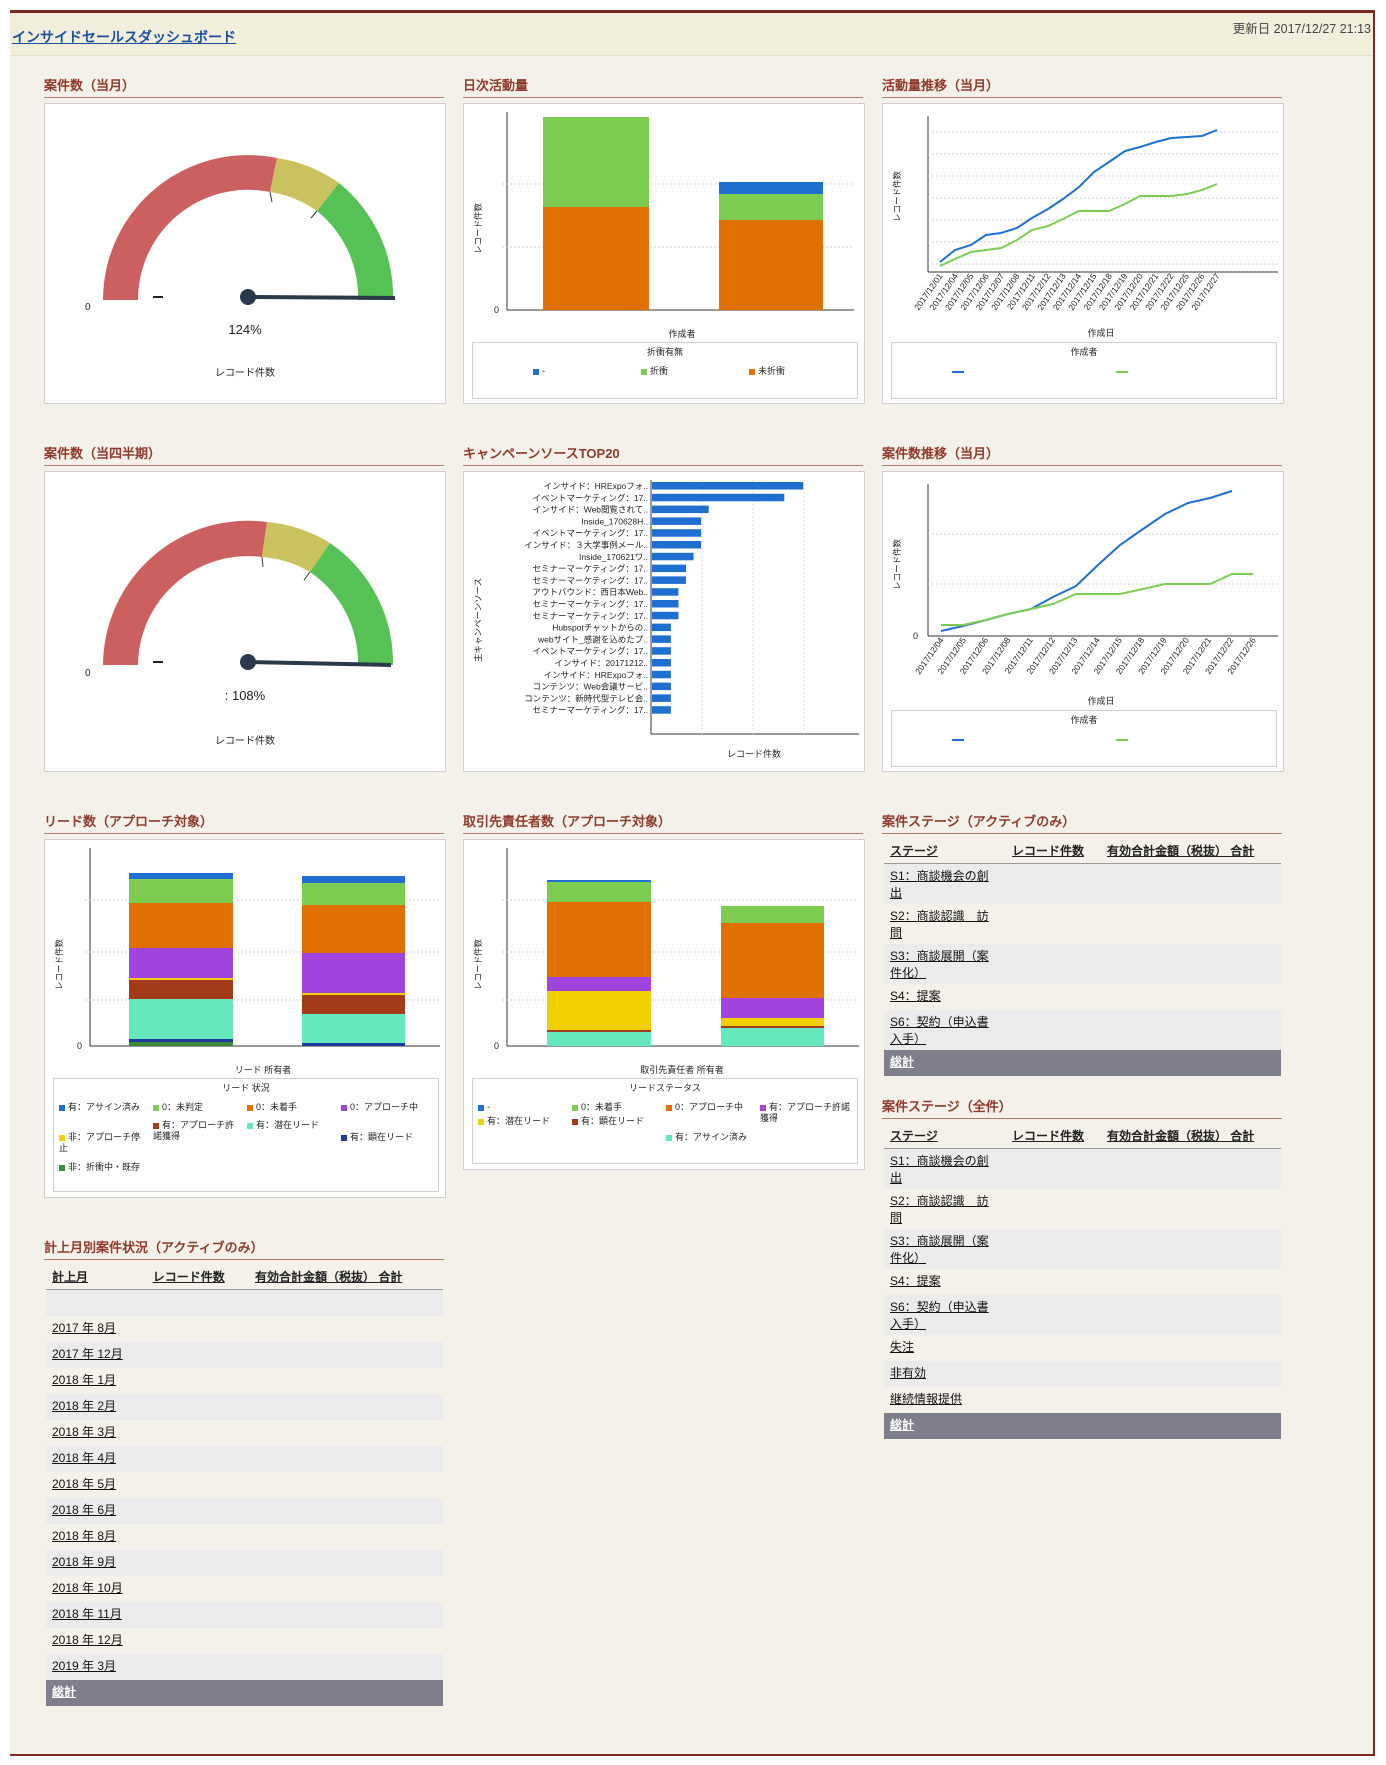 Image resolution: width=1386 pixels, height=1765 pixels. Describe the element at coordinates (771, 265) in the screenshot. I see `daily-bar2-orange` at that location.